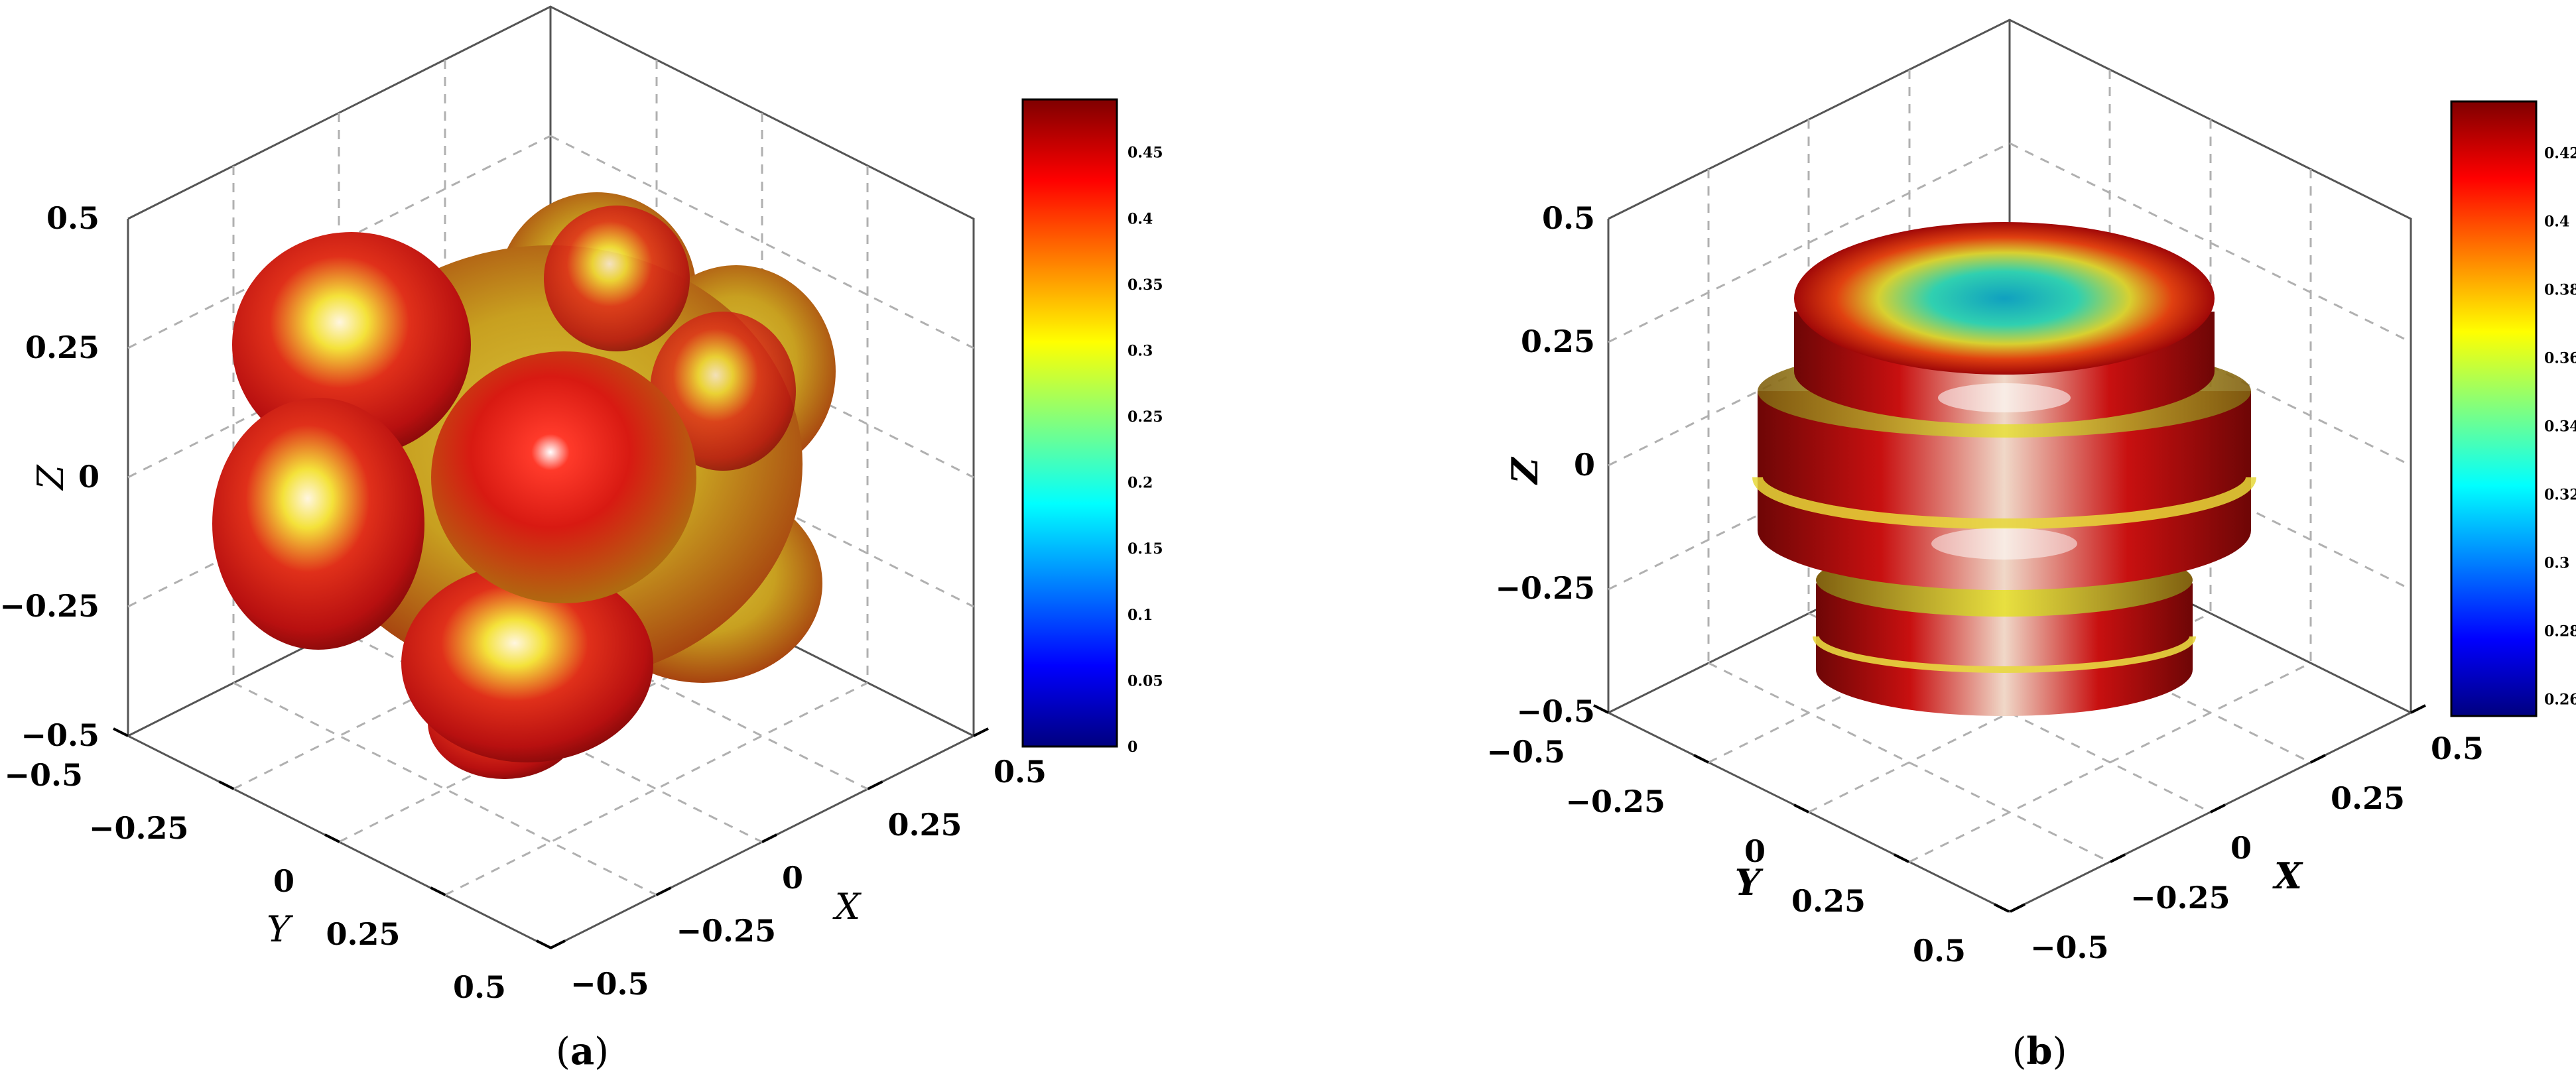 The width and height of the screenshot is (2576, 1078). What do you see at coordinates (2560, 631) in the screenshot?
I see `colorbar-tick-label: 0.28` at bounding box center [2560, 631].